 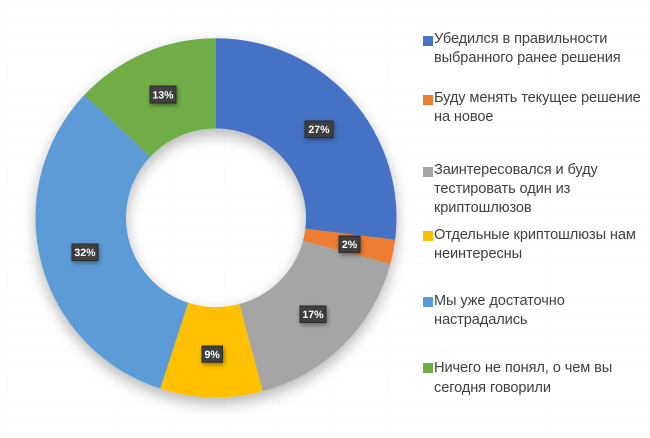 What do you see at coordinates (163, 96) in the screenshot?
I see `svg-text: 13%` at bounding box center [163, 96].